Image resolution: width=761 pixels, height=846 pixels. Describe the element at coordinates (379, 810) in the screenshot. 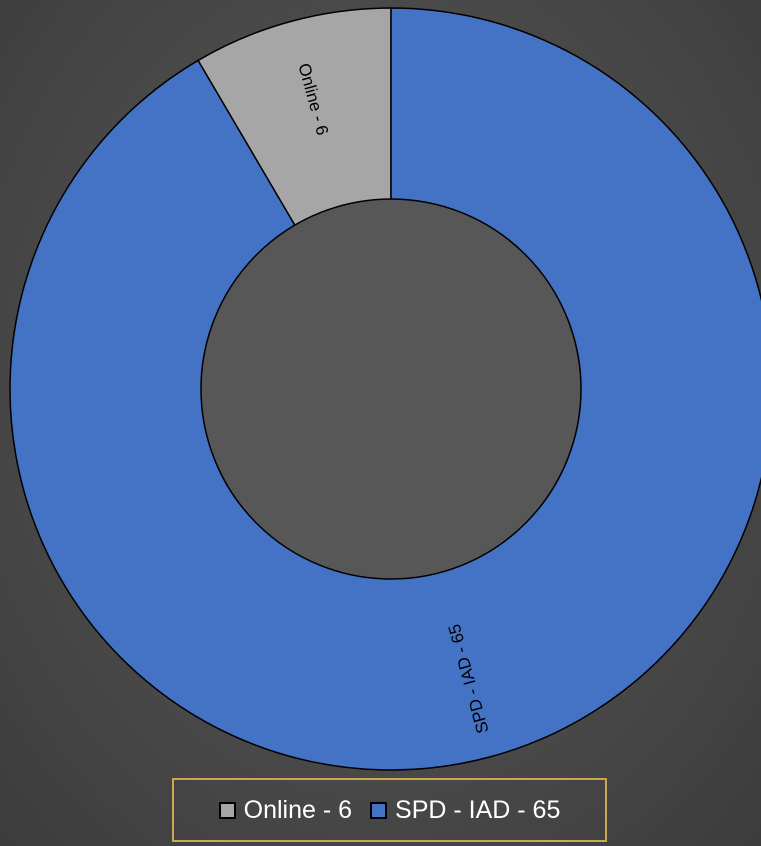

I see `legend-swatch-spd-iad` at that location.